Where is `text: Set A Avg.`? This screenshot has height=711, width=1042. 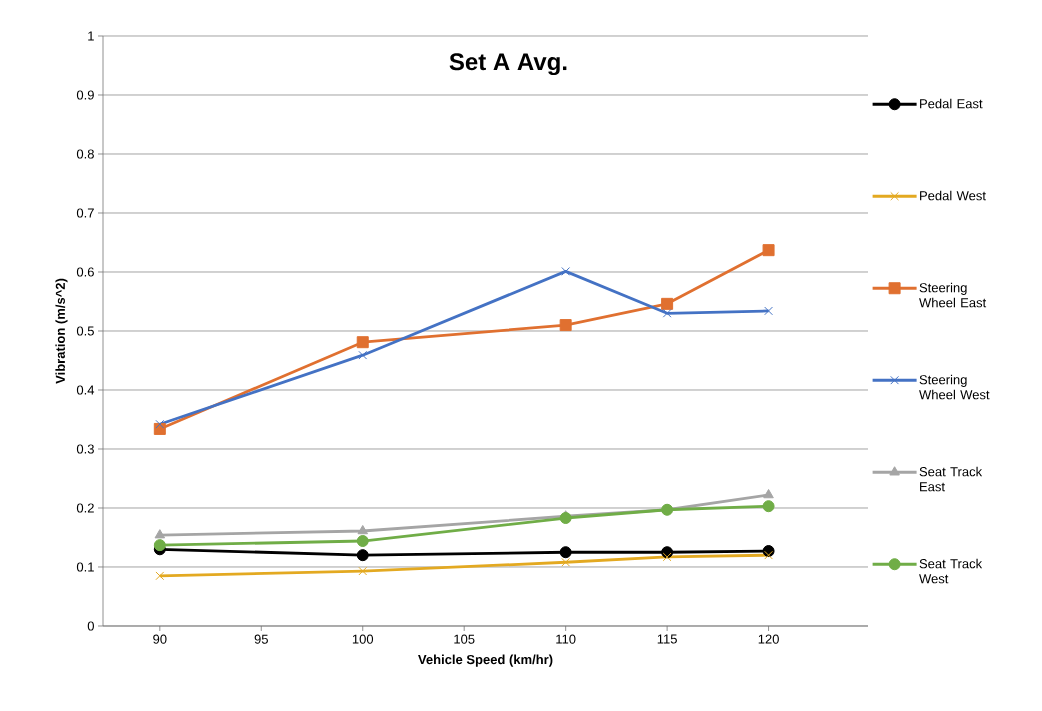
text: Set A Avg. is located at coordinates (508, 64).